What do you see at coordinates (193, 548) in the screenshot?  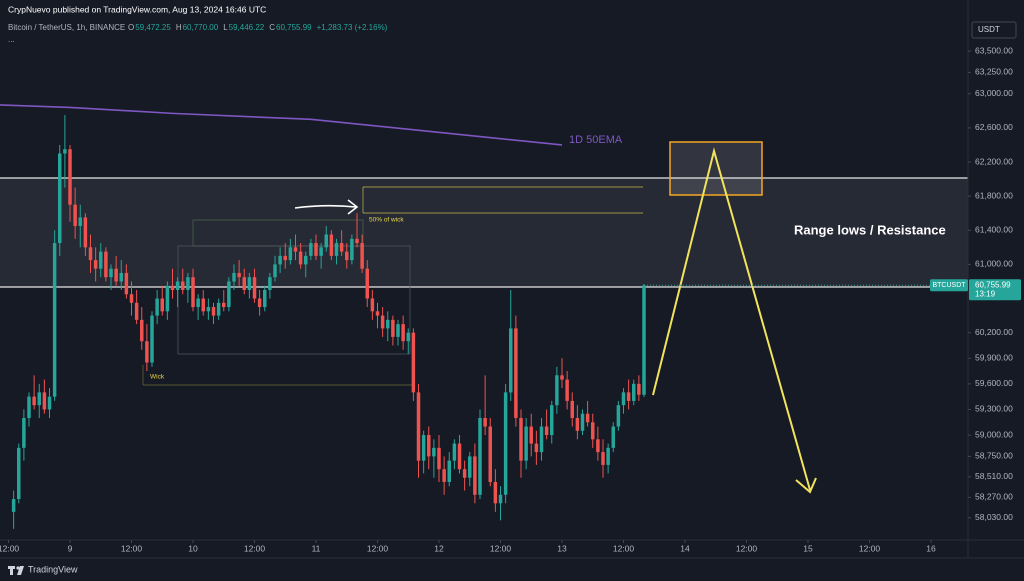 I see `x-tick-label: 10` at bounding box center [193, 548].